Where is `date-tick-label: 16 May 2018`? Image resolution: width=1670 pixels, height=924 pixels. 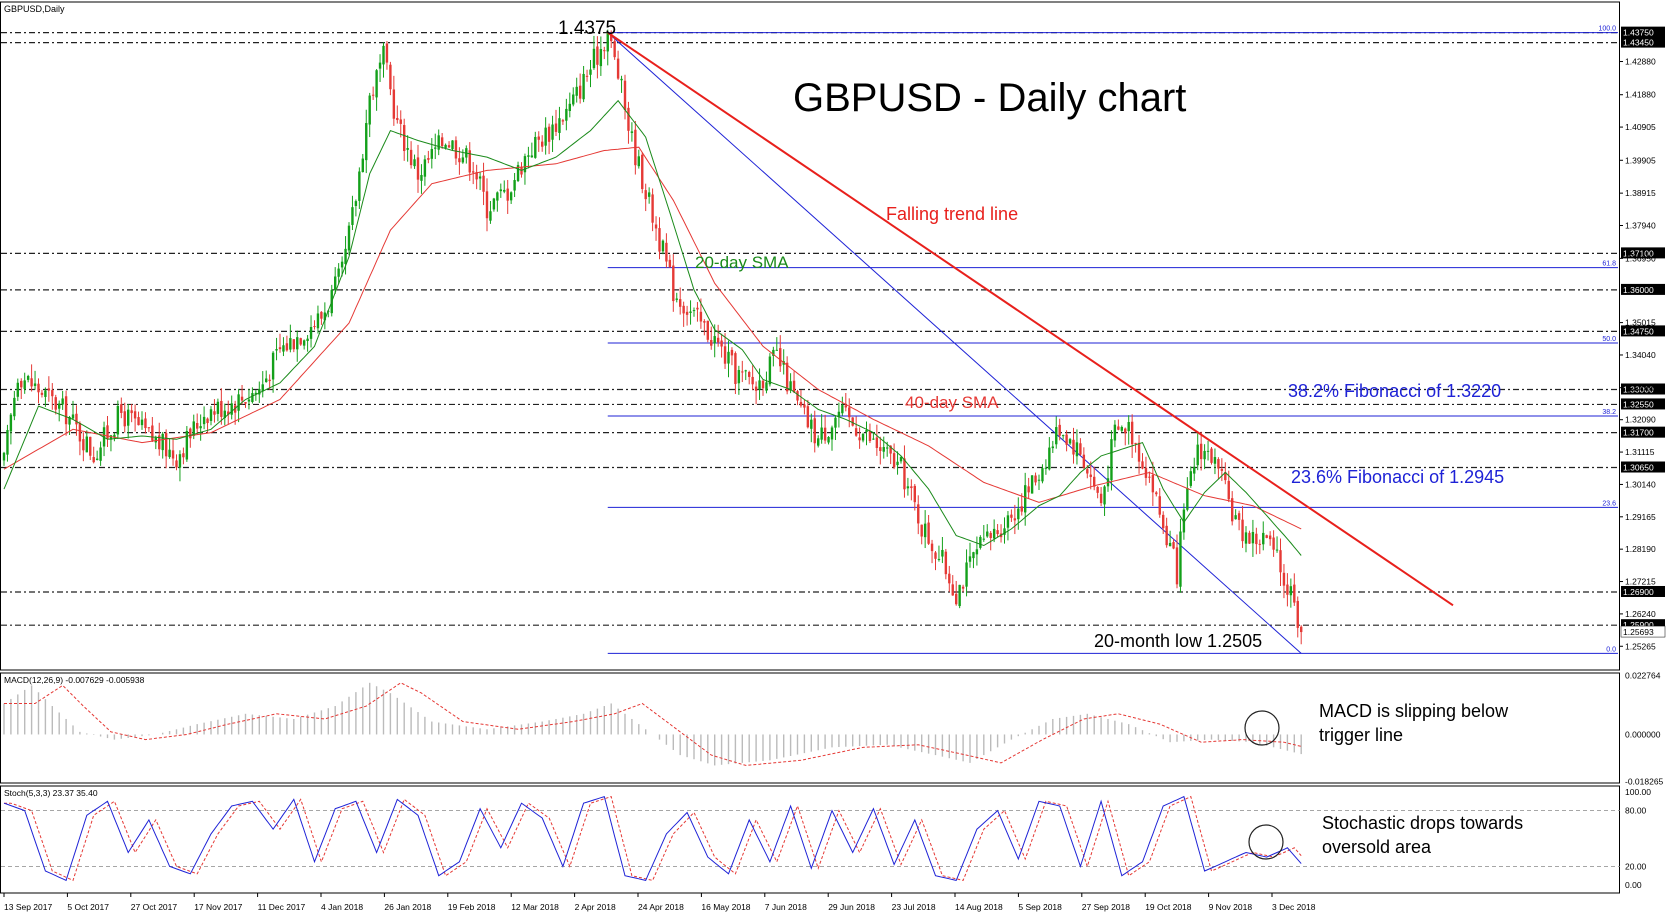 date-tick-label: 16 May 2018 is located at coordinates (725, 907).